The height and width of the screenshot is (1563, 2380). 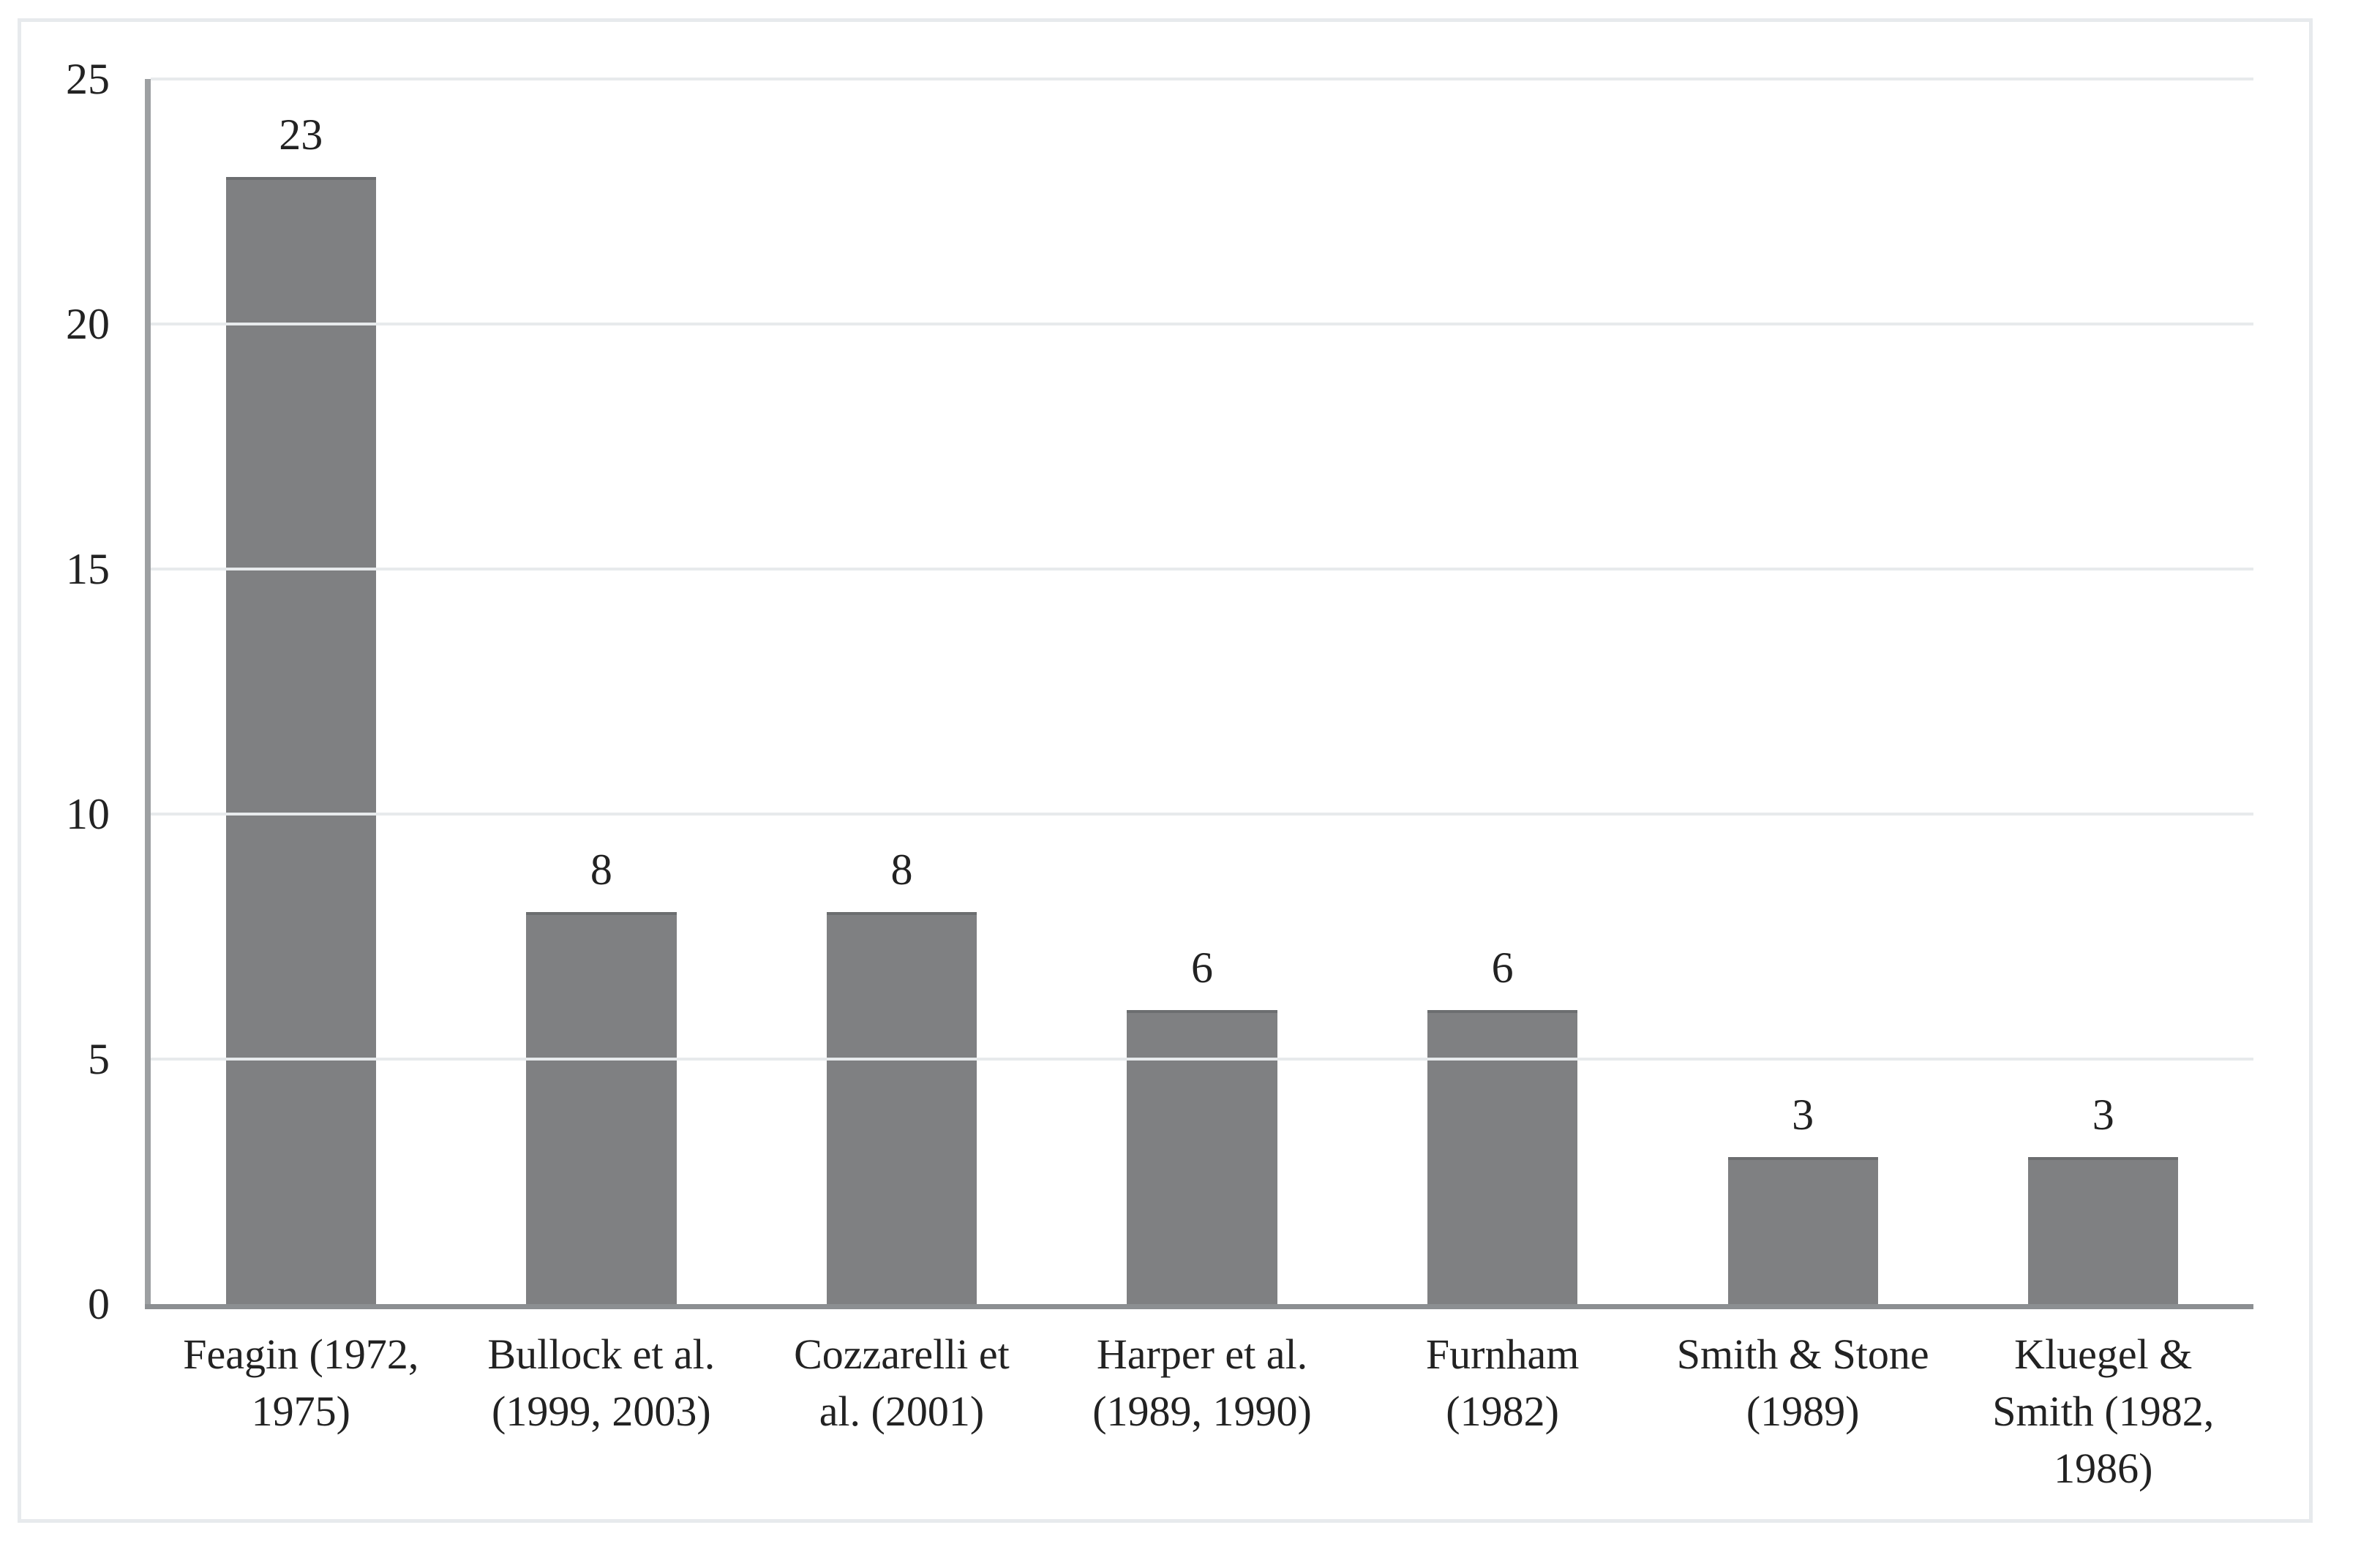 What do you see at coordinates (99, 1304) in the screenshot?
I see `y-tick-label: 0` at bounding box center [99, 1304].